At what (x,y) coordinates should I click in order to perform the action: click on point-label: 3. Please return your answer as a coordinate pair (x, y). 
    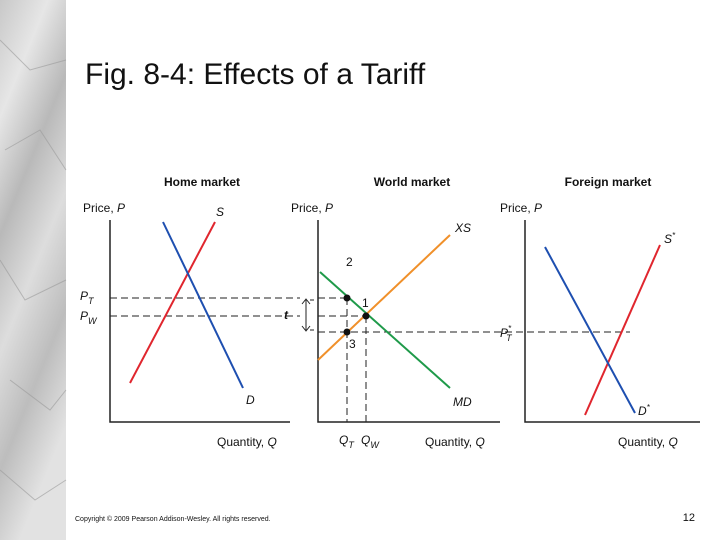
    Looking at the image, I should click on (352, 344).